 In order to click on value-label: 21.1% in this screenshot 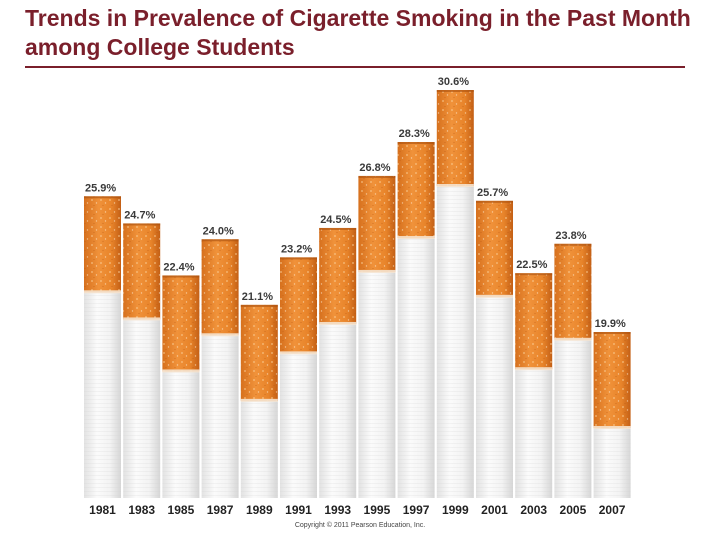, I will do `click(257, 297)`.